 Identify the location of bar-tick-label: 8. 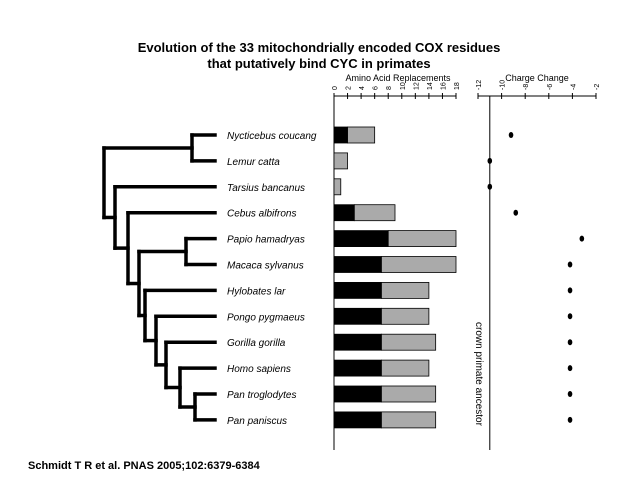
(389, 88).